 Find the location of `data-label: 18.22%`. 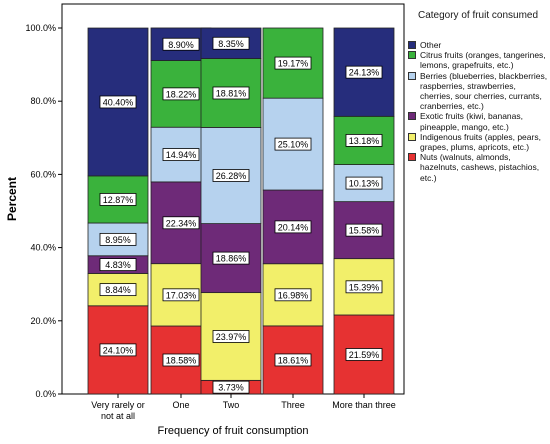

data-label: 18.22% is located at coordinates (181, 94).